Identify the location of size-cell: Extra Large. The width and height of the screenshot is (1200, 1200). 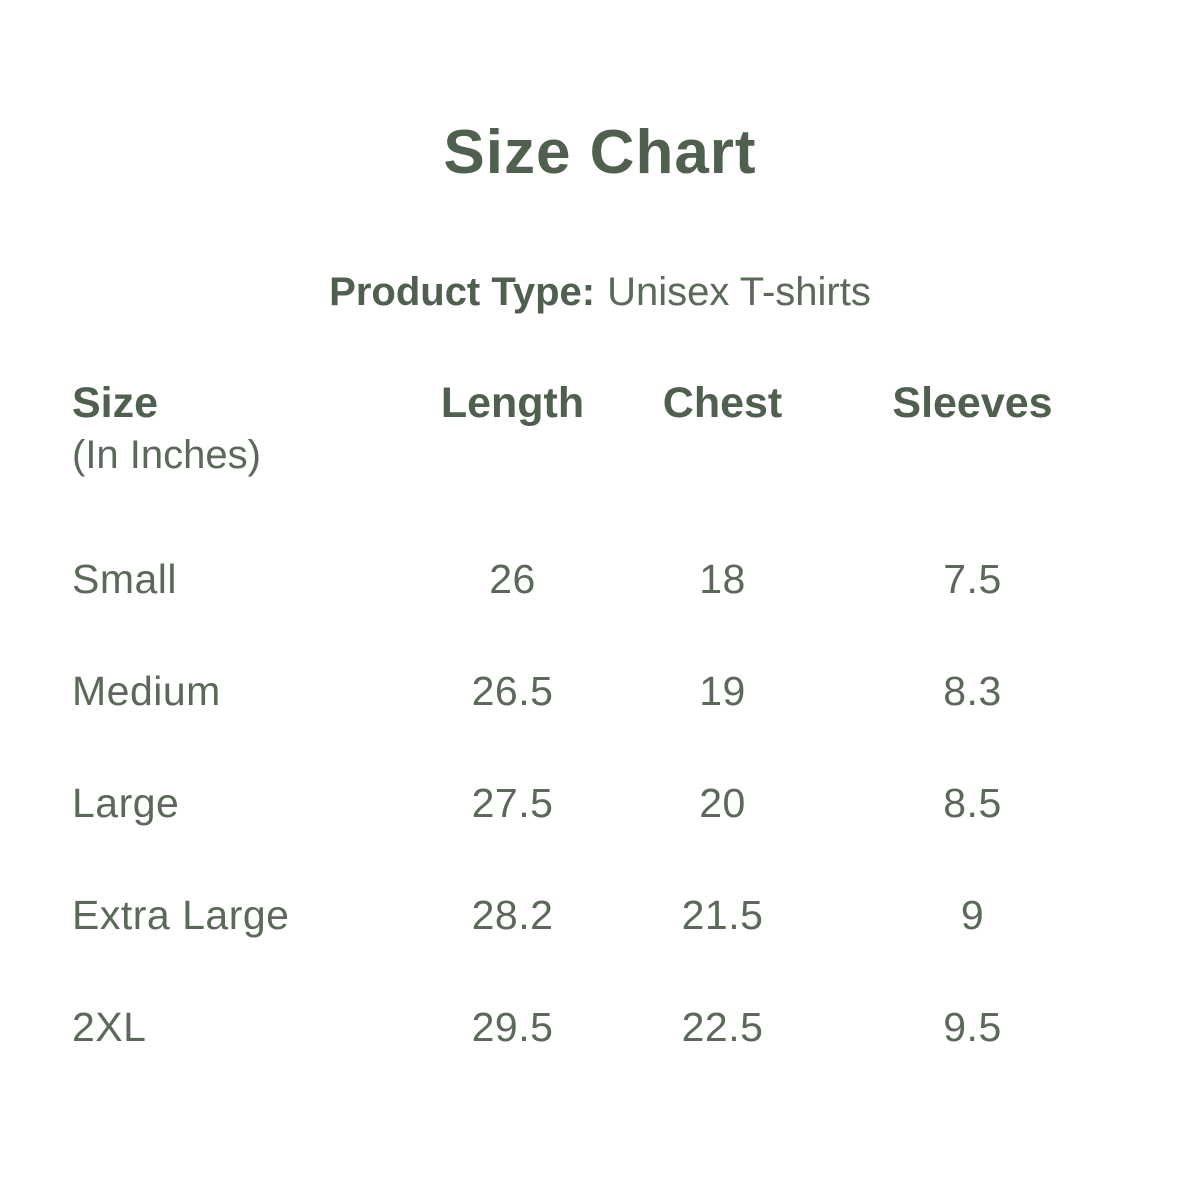
(181, 914).